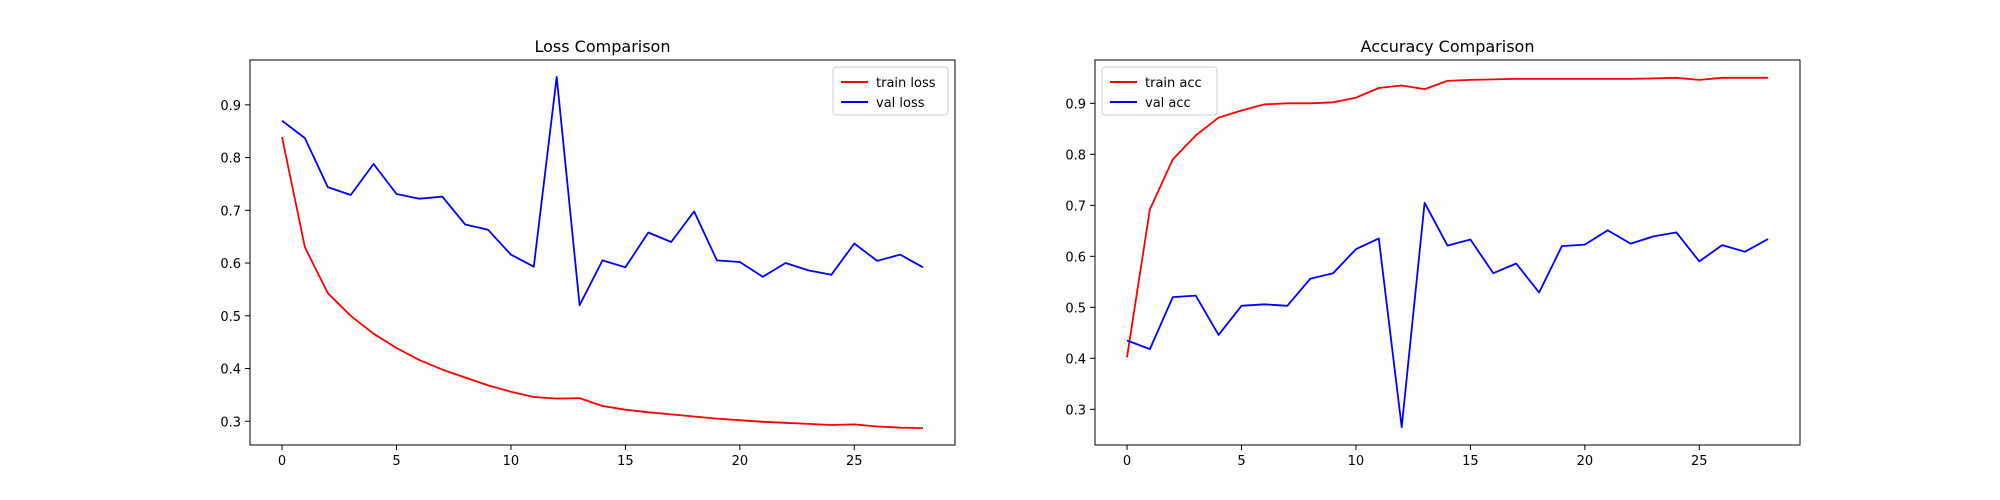 The width and height of the screenshot is (2000, 500). What do you see at coordinates (230, 106) in the screenshot?
I see `y-tick-label: 0.9` at bounding box center [230, 106].